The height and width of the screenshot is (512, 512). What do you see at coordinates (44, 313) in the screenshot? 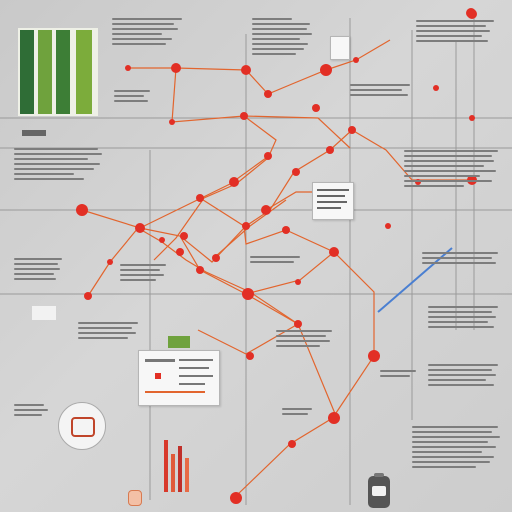
I see `label-box` at bounding box center [44, 313].